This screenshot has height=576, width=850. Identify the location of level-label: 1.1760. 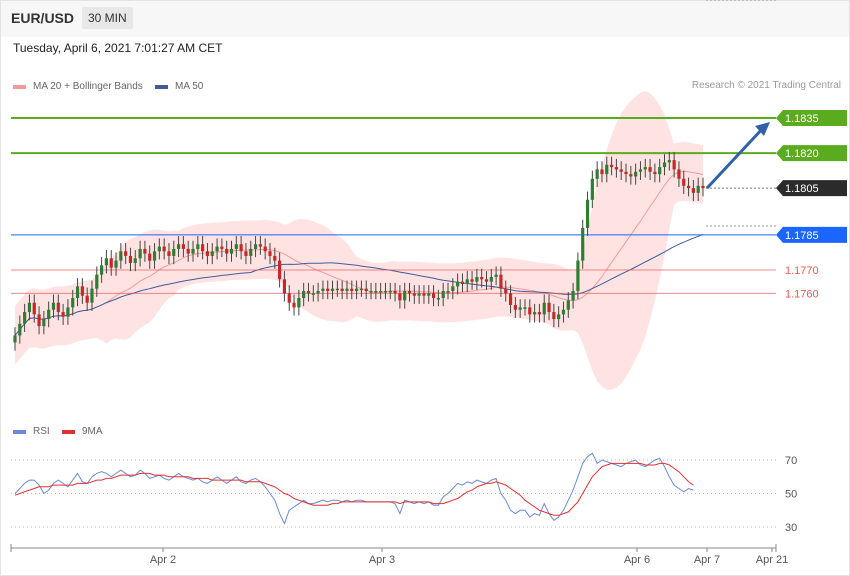
(802, 294).